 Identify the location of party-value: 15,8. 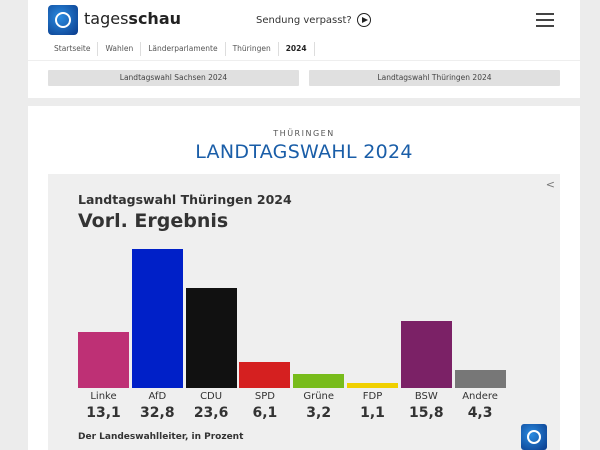
(426, 413).